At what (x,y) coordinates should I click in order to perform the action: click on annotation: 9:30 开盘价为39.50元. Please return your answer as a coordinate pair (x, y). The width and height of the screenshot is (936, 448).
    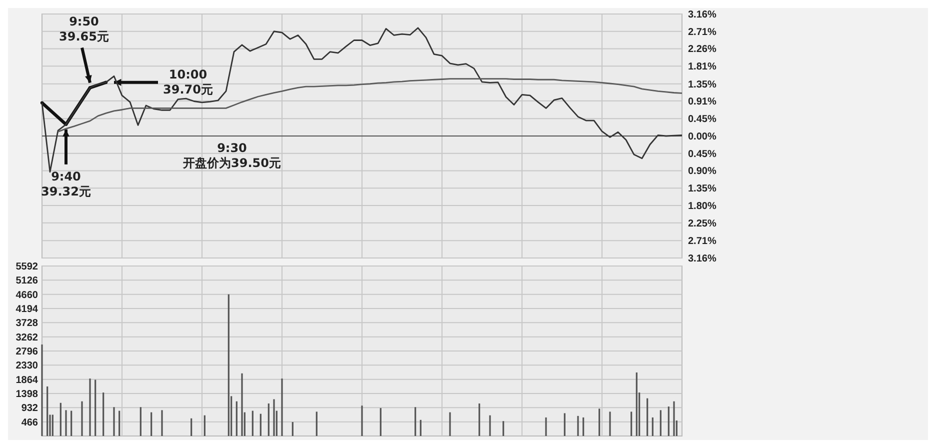
    Looking at the image, I should click on (231, 155).